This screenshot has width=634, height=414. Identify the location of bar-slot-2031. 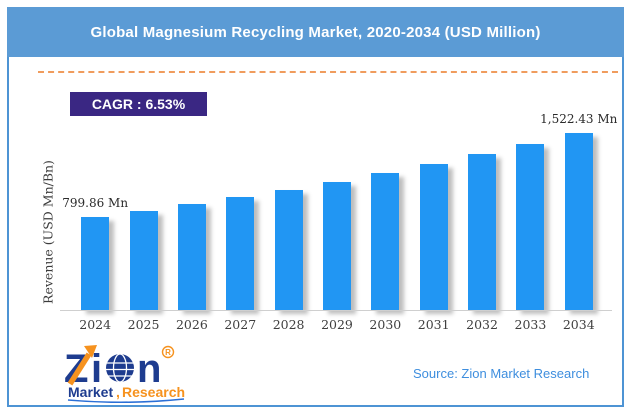
(434, 220).